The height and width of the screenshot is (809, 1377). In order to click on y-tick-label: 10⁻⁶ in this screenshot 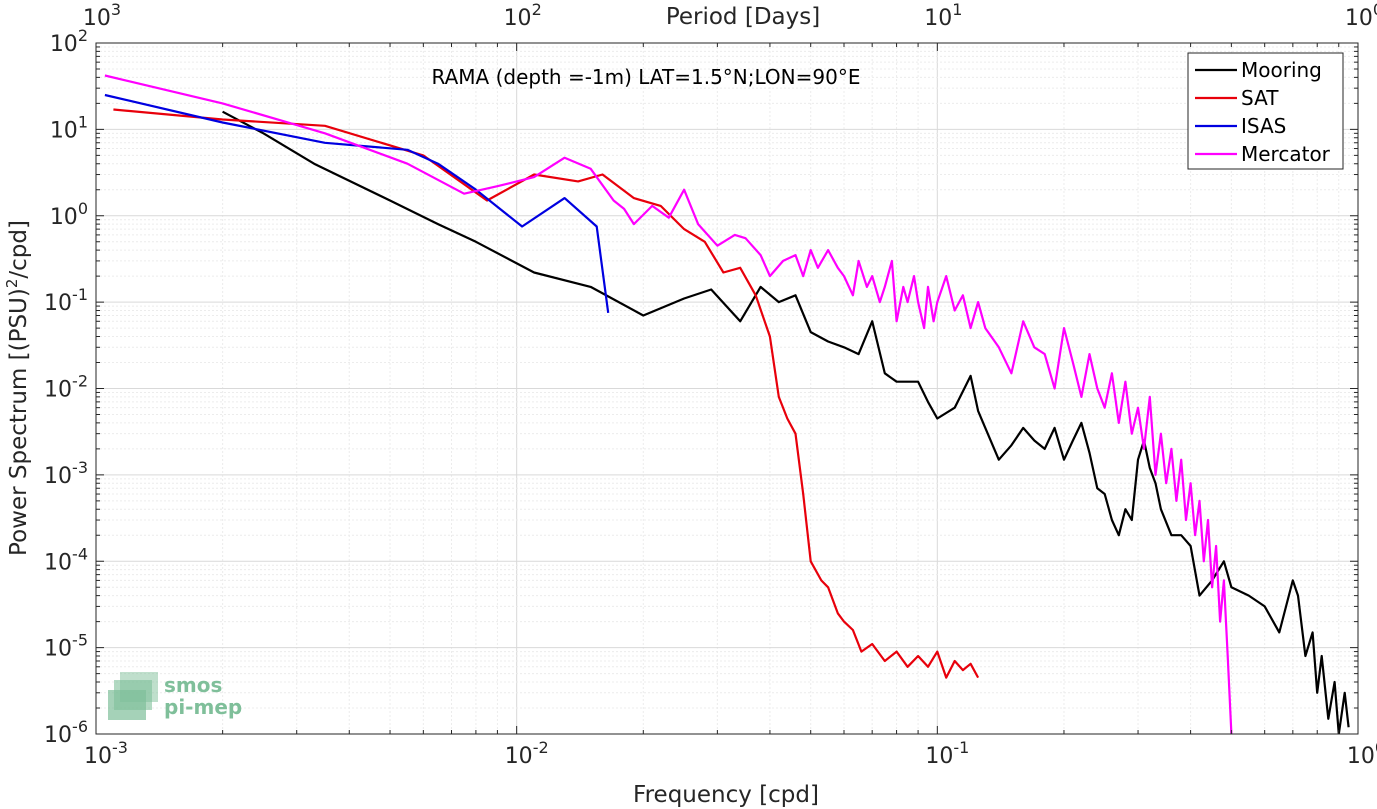, I will do `click(66, 732)`.